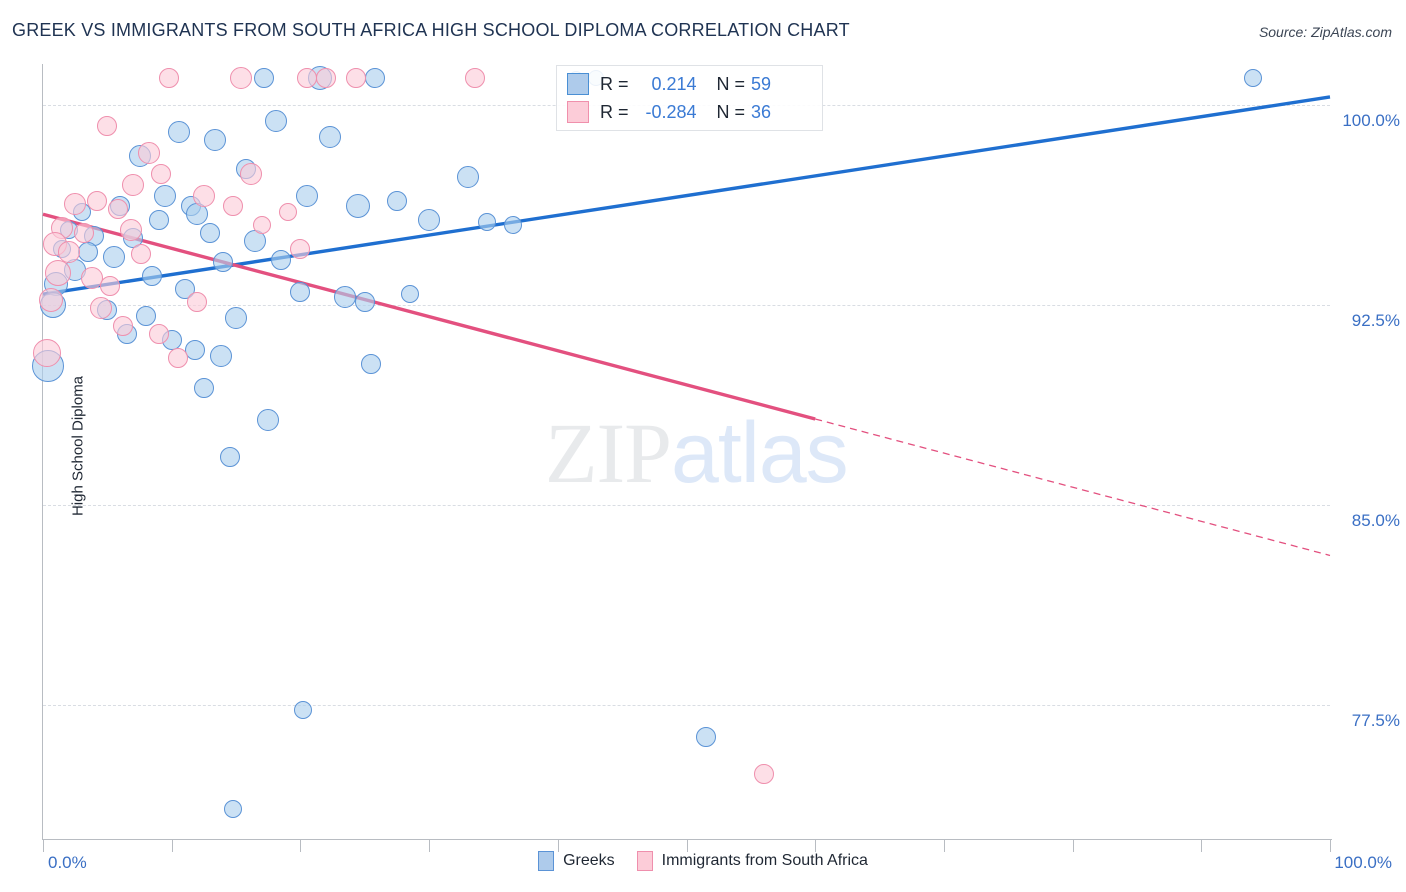  Describe the element at coordinates (761, 83) in the screenshot. I see `legend-n-value-blue: 59` at that location.